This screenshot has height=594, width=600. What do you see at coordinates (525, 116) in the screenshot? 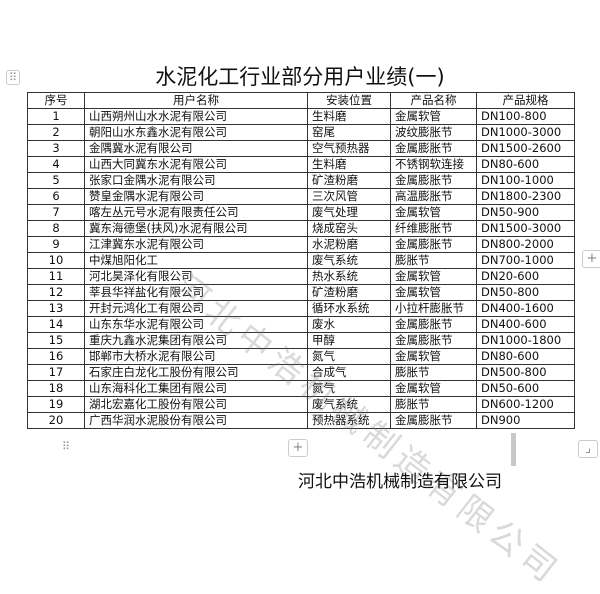
I see `product-spec: DN100-800` at bounding box center [525, 116].